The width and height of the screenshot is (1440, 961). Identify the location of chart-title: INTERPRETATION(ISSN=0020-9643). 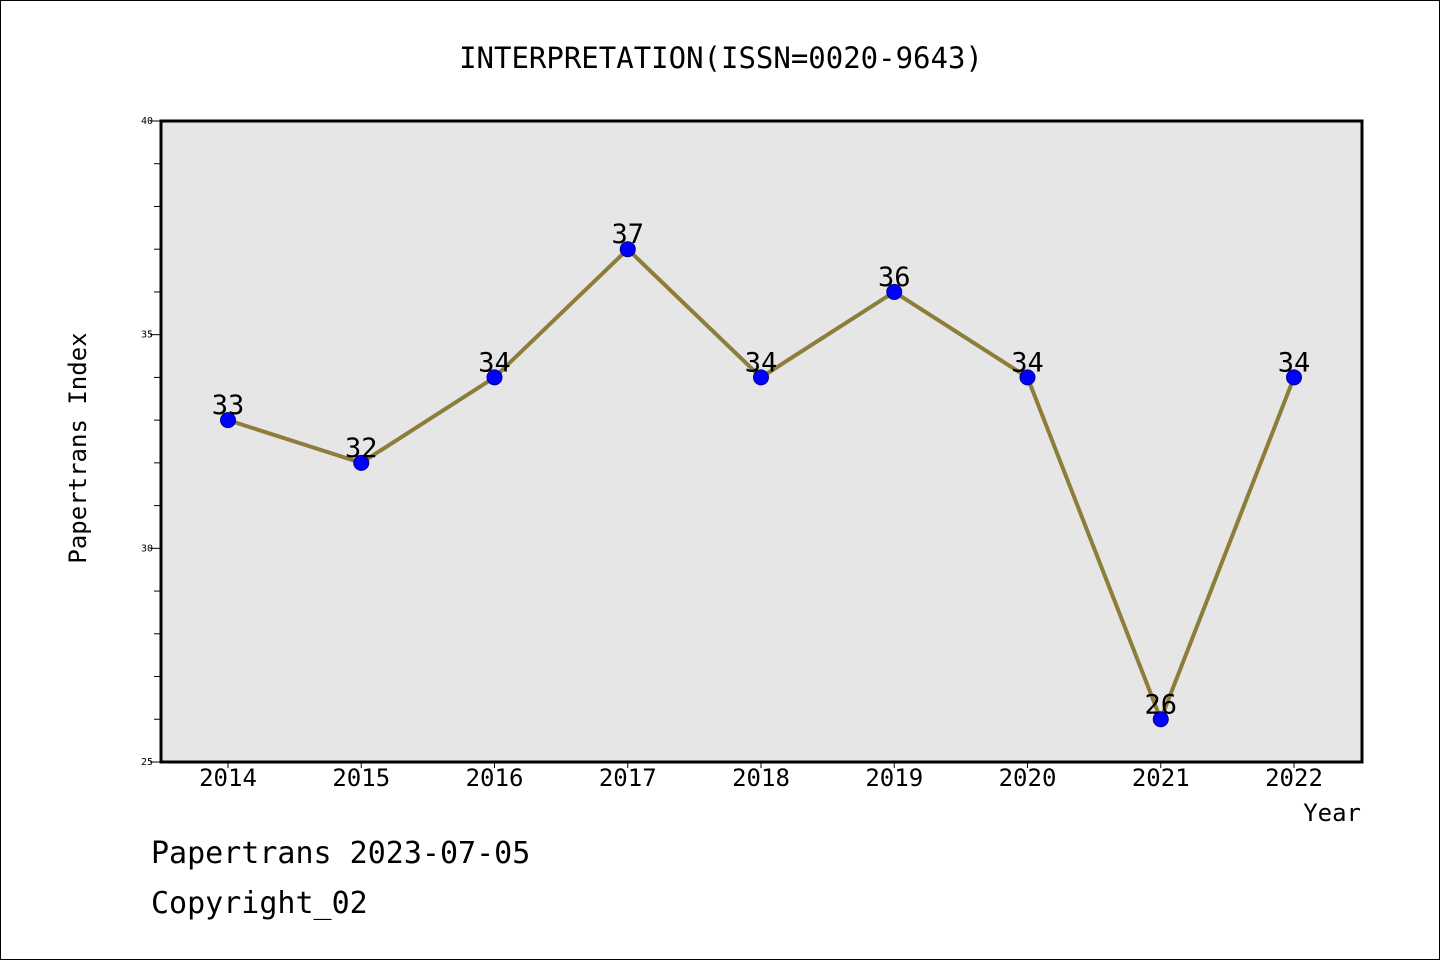
(721, 58).